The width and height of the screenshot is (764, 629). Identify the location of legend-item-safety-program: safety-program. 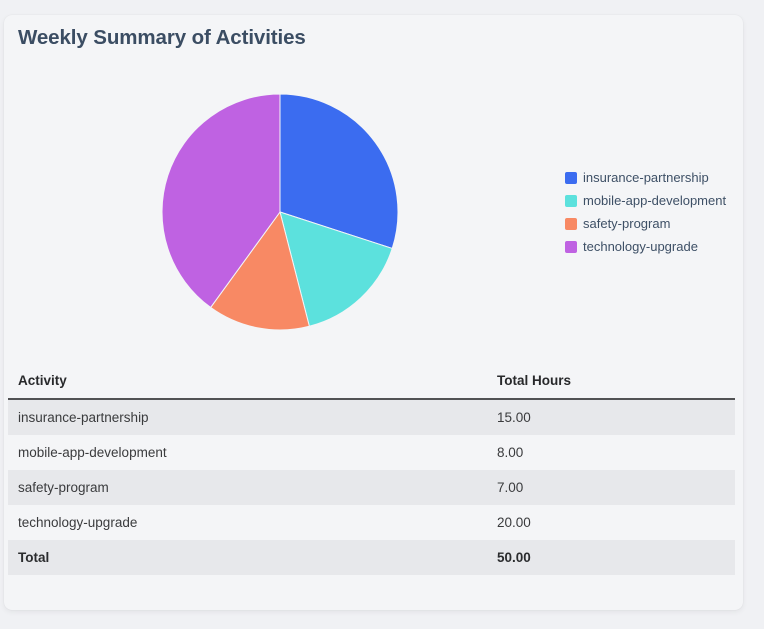
(645, 224).